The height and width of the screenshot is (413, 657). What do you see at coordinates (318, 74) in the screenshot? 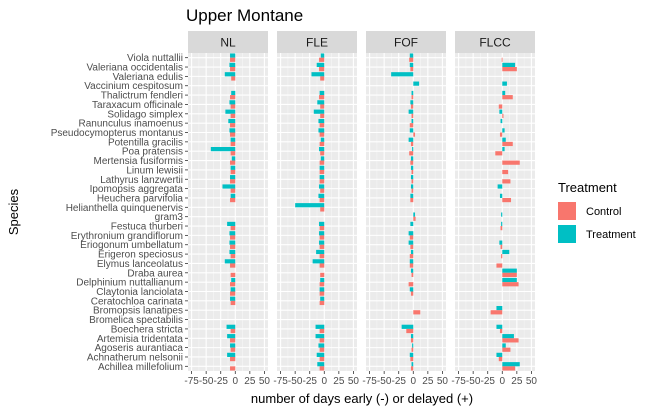
I see `bar-fle-valeriana-edulis-treatment` at bounding box center [318, 74].